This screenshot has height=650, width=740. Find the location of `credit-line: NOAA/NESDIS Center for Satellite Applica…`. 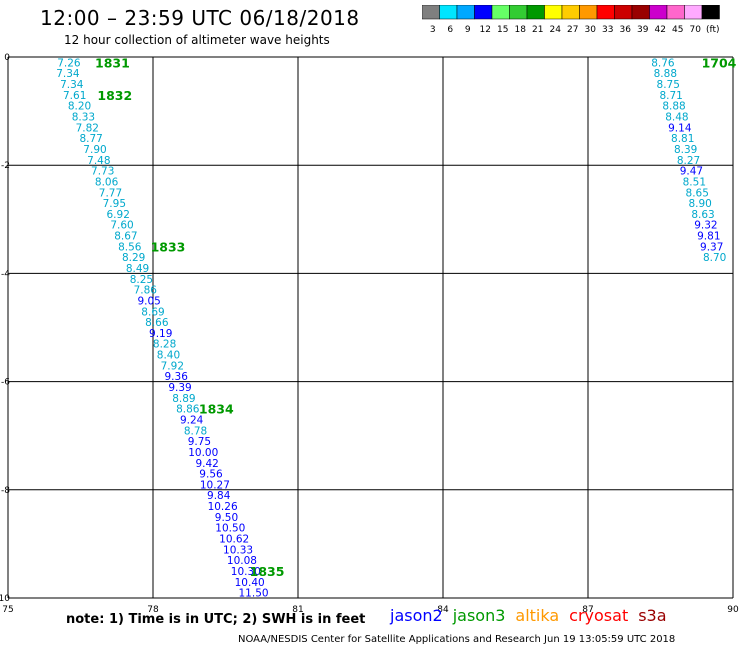

credit-line: NOAA/NESDIS Center for Satellite Applica… is located at coordinates (457, 639).